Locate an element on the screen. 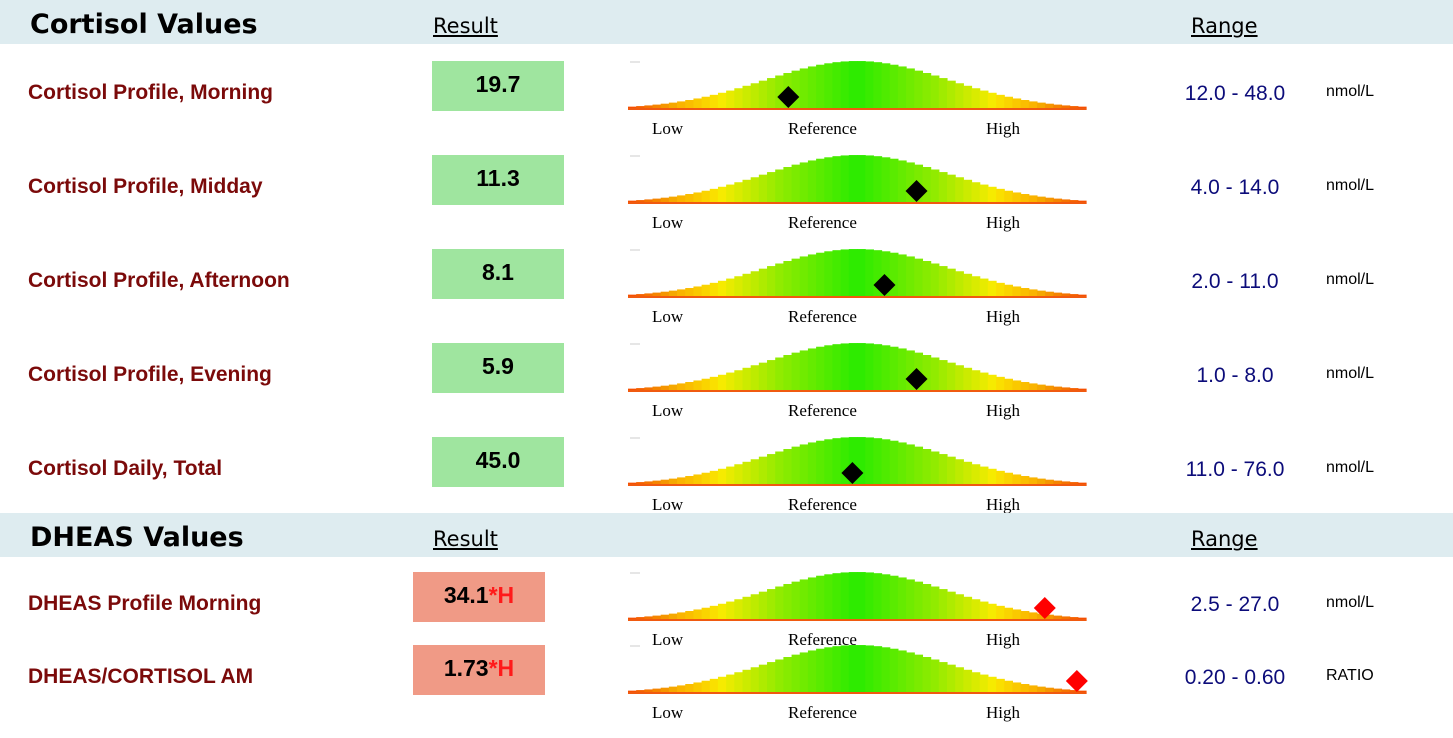  result-value: 45.0 is located at coordinates (498, 460).